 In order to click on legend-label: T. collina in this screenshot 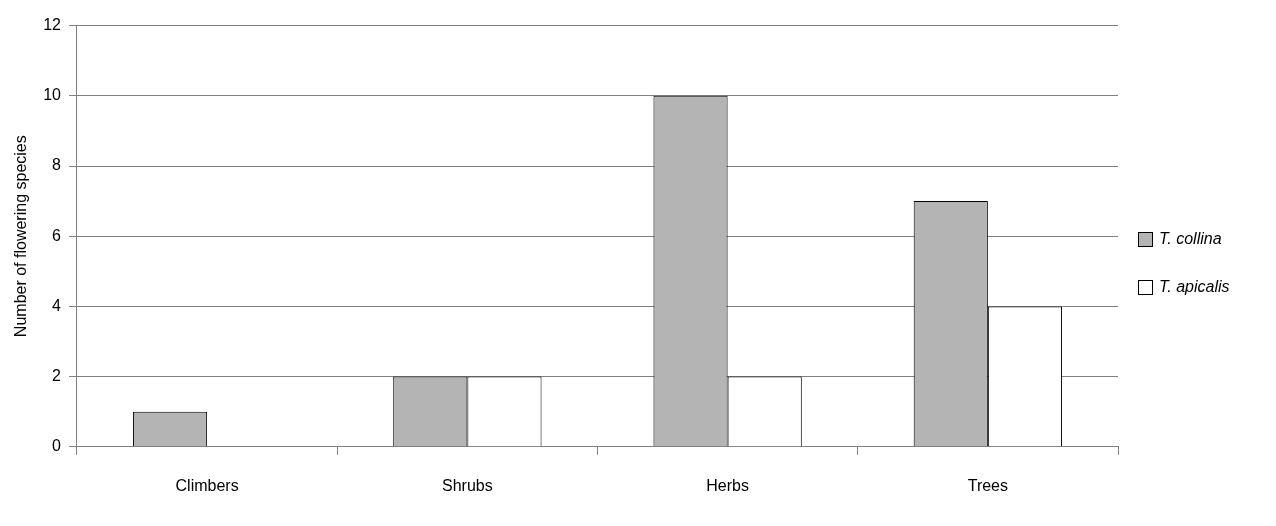, I will do `click(1190, 239)`.